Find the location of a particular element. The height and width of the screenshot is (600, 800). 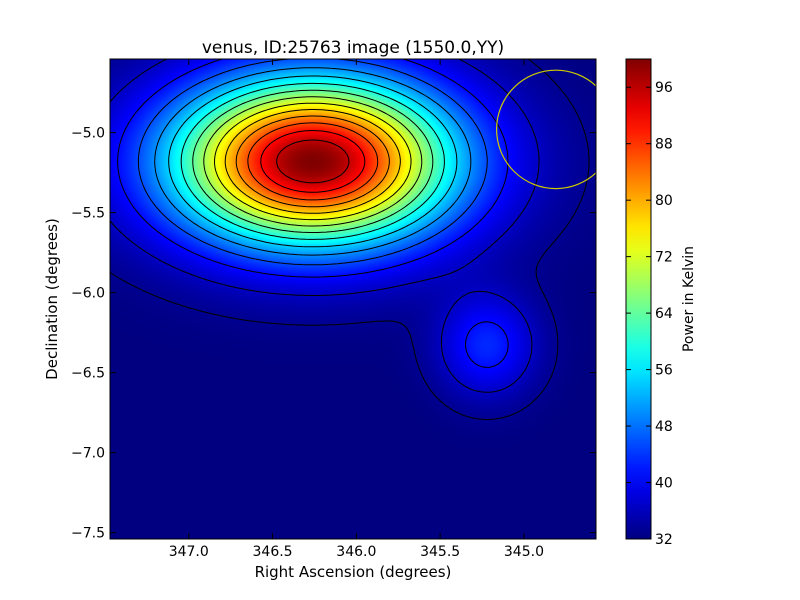

colorbar-tick-label: 56 is located at coordinates (664, 371).